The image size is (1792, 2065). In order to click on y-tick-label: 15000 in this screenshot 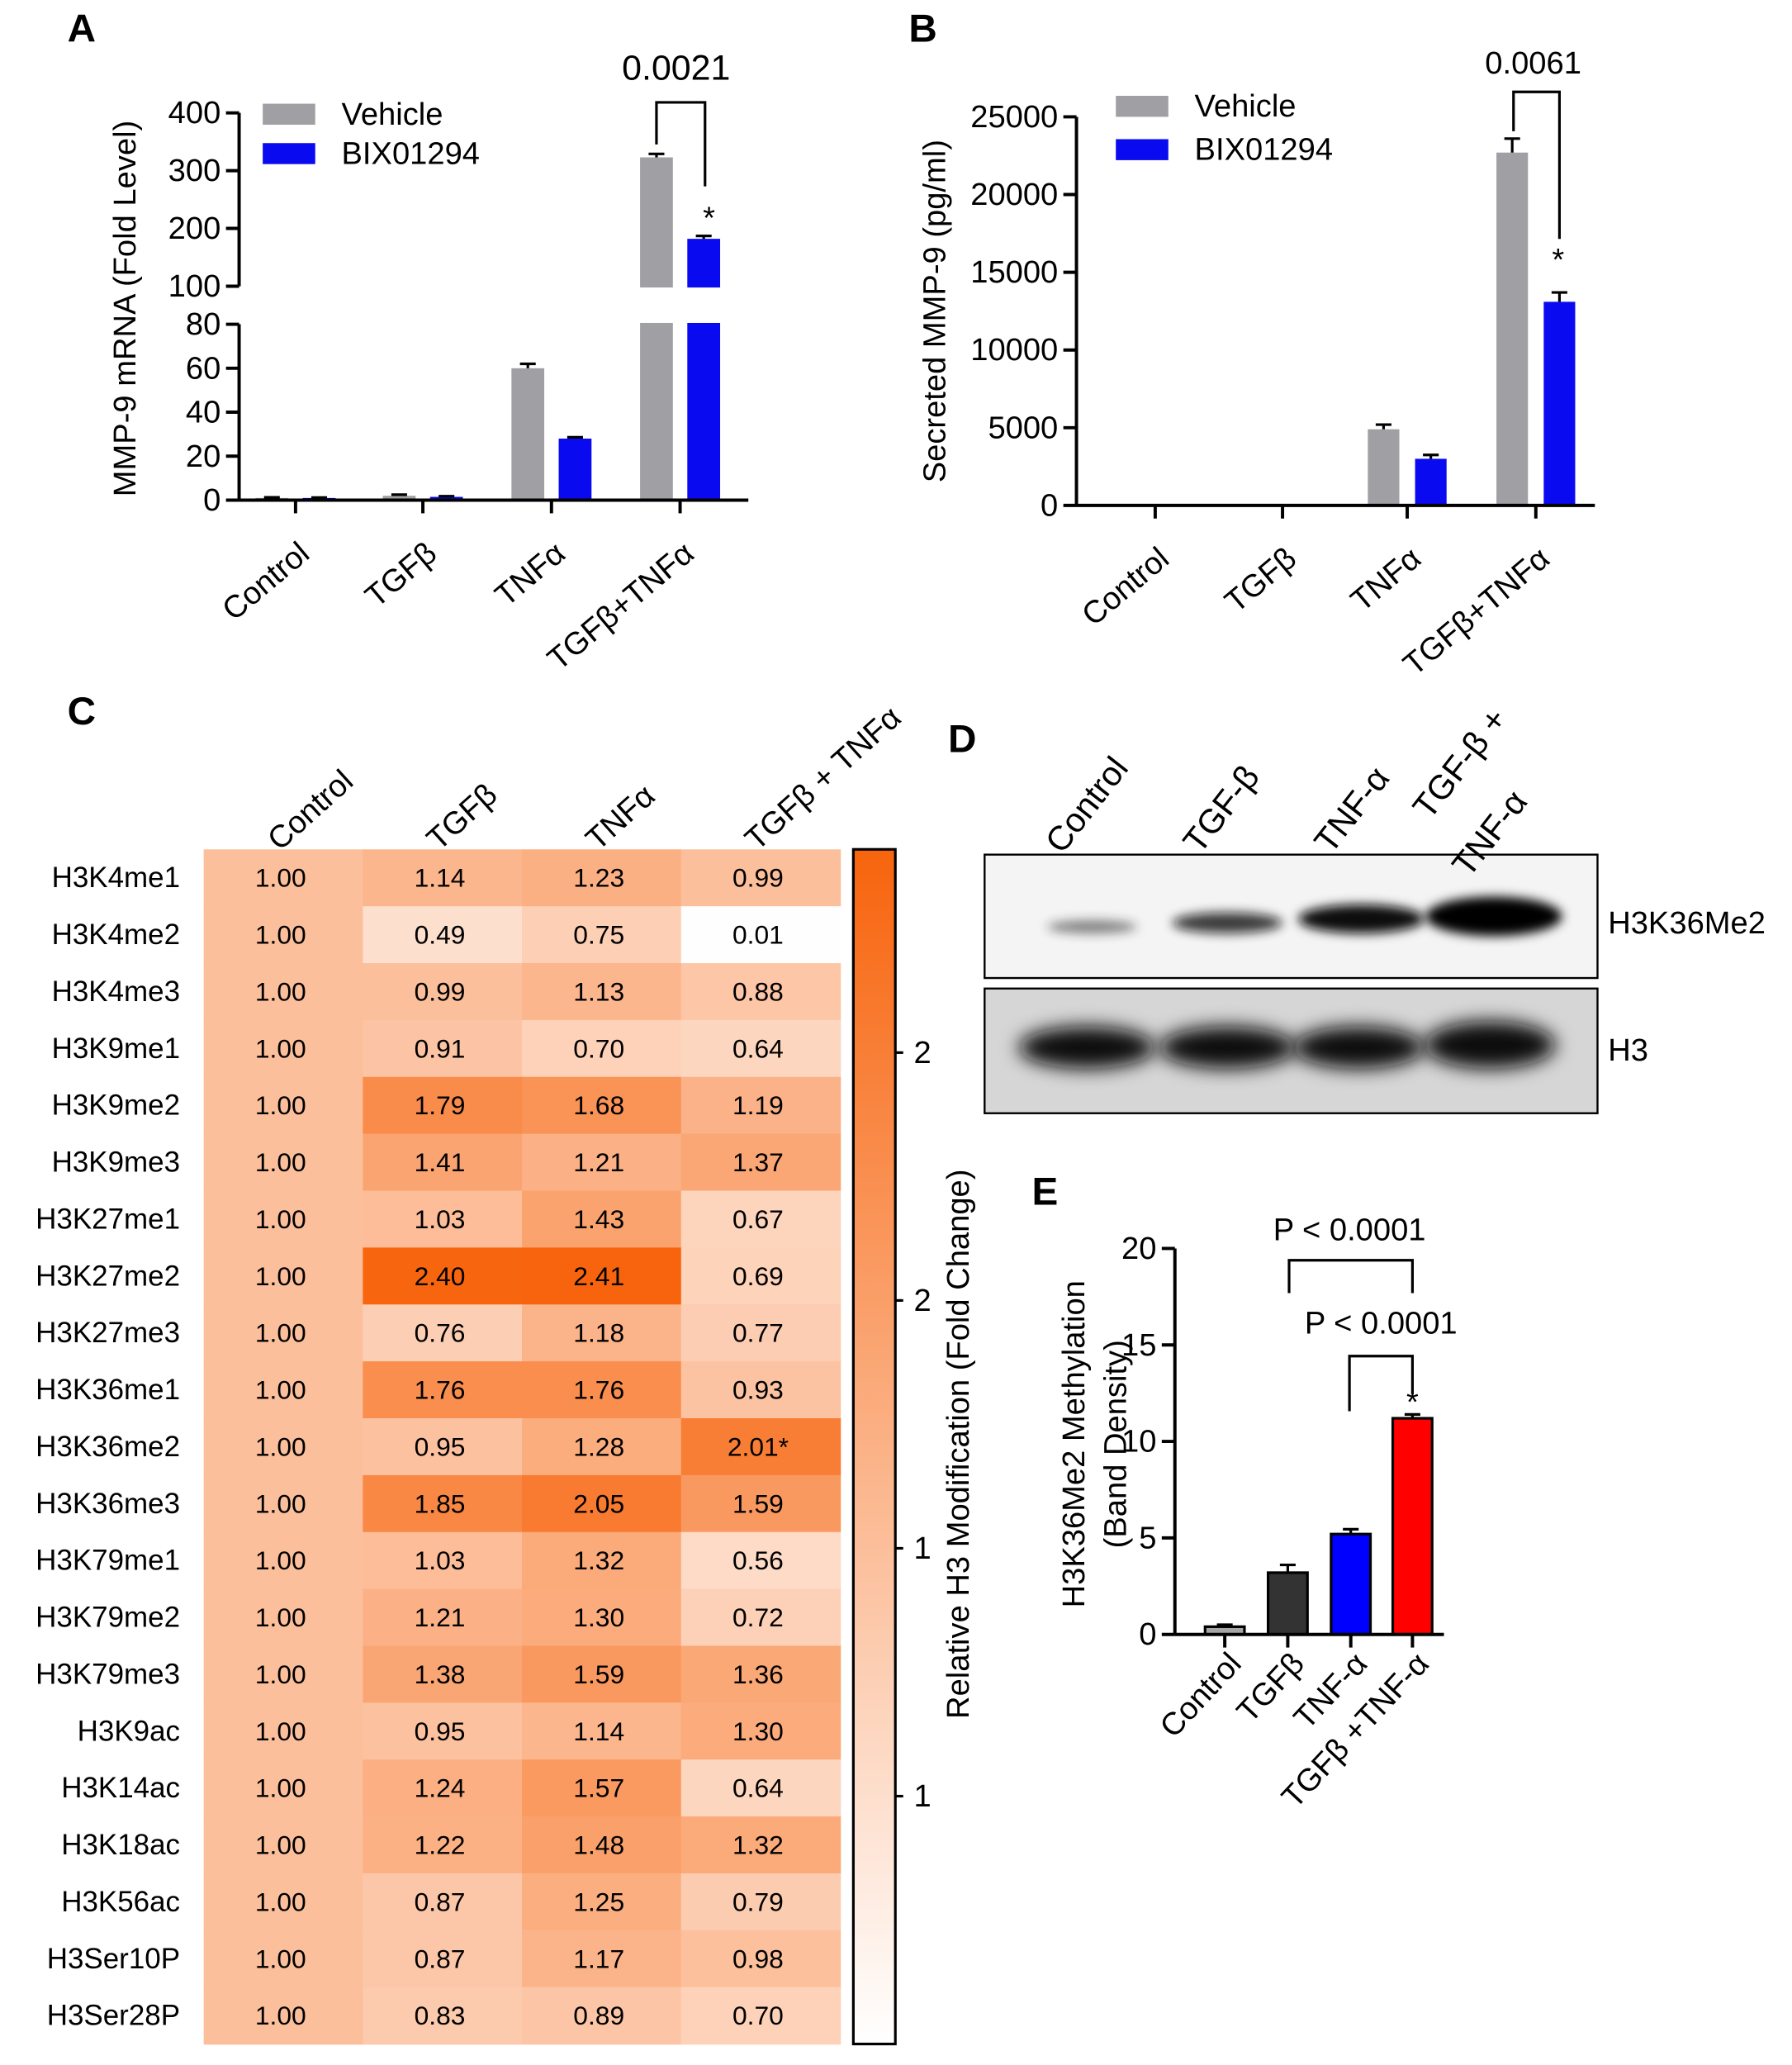, I will do `click(1014, 272)`.